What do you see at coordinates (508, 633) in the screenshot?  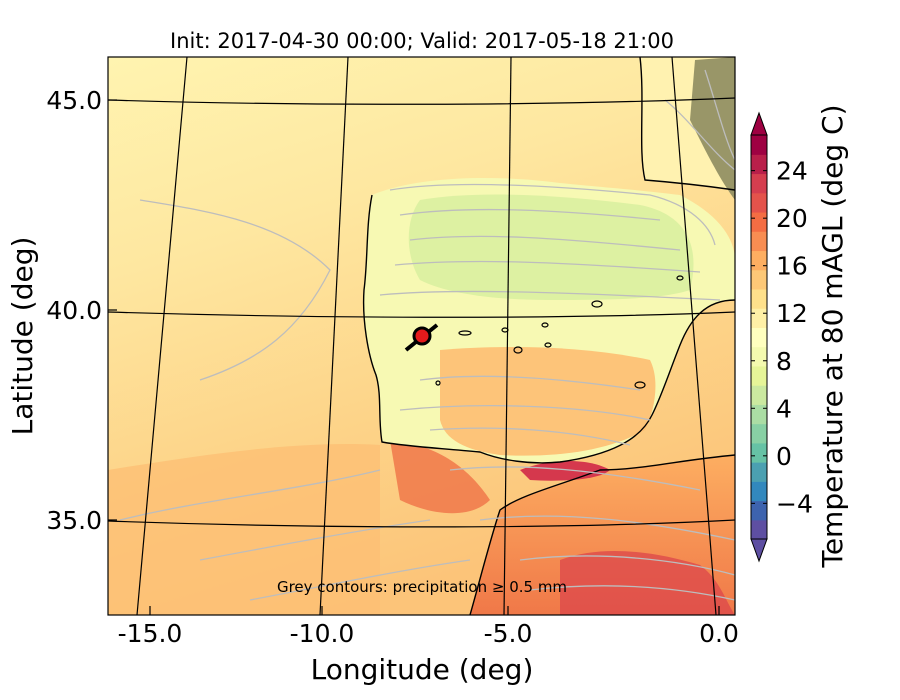 I see `x-tick-label: -5.0` at bounding box center [508, 633].